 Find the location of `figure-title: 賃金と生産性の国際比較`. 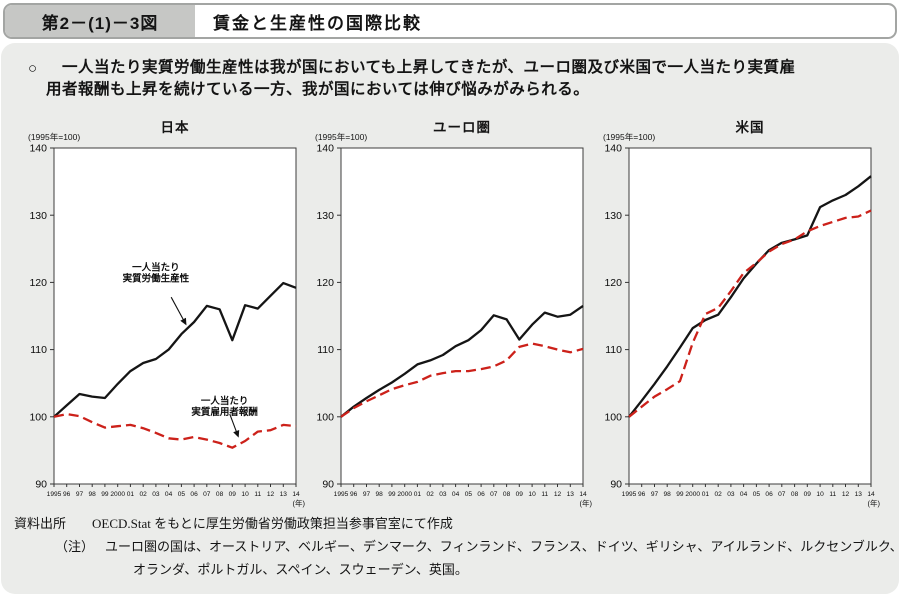

figure-title: 賃金と生産性の国際比較 is located at coordinates (317, 23).